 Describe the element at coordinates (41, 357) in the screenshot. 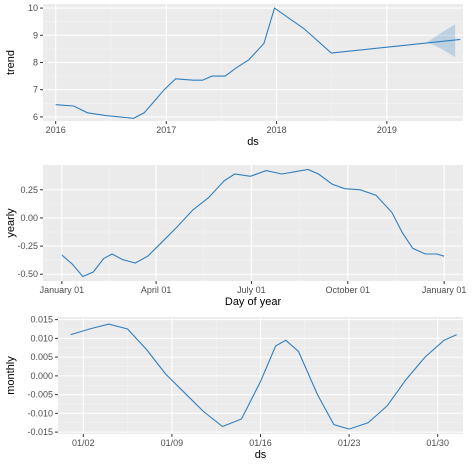

I see `monthly-y-tick-label: 0.005` at that location.